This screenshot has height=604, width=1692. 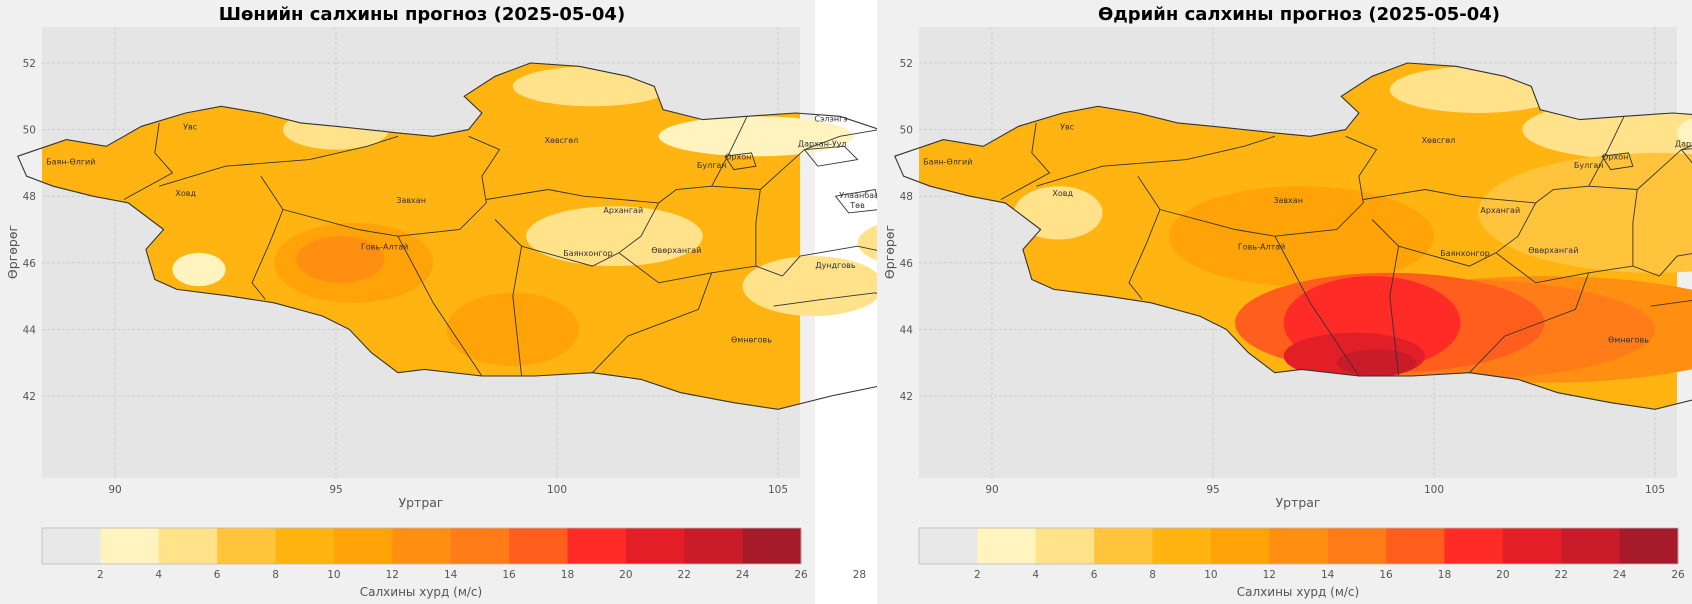 I want to click on y-axis-label: Өргөрөг, so click(x=12, y=252).